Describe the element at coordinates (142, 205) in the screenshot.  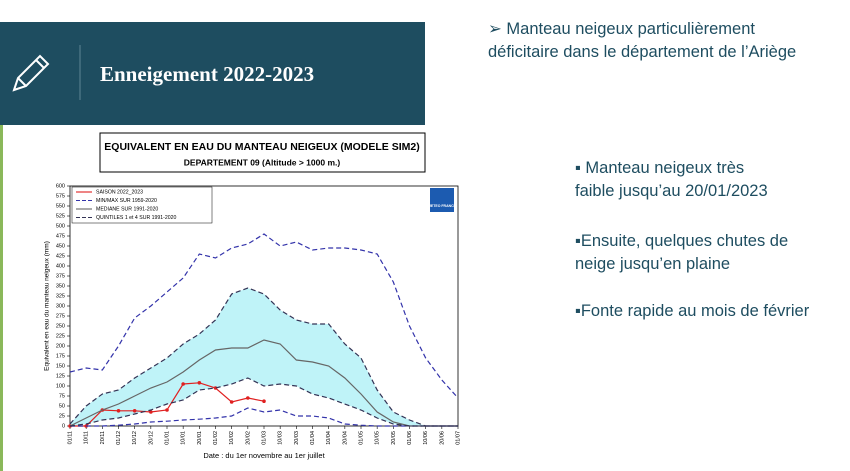
I see `legend` at that location.